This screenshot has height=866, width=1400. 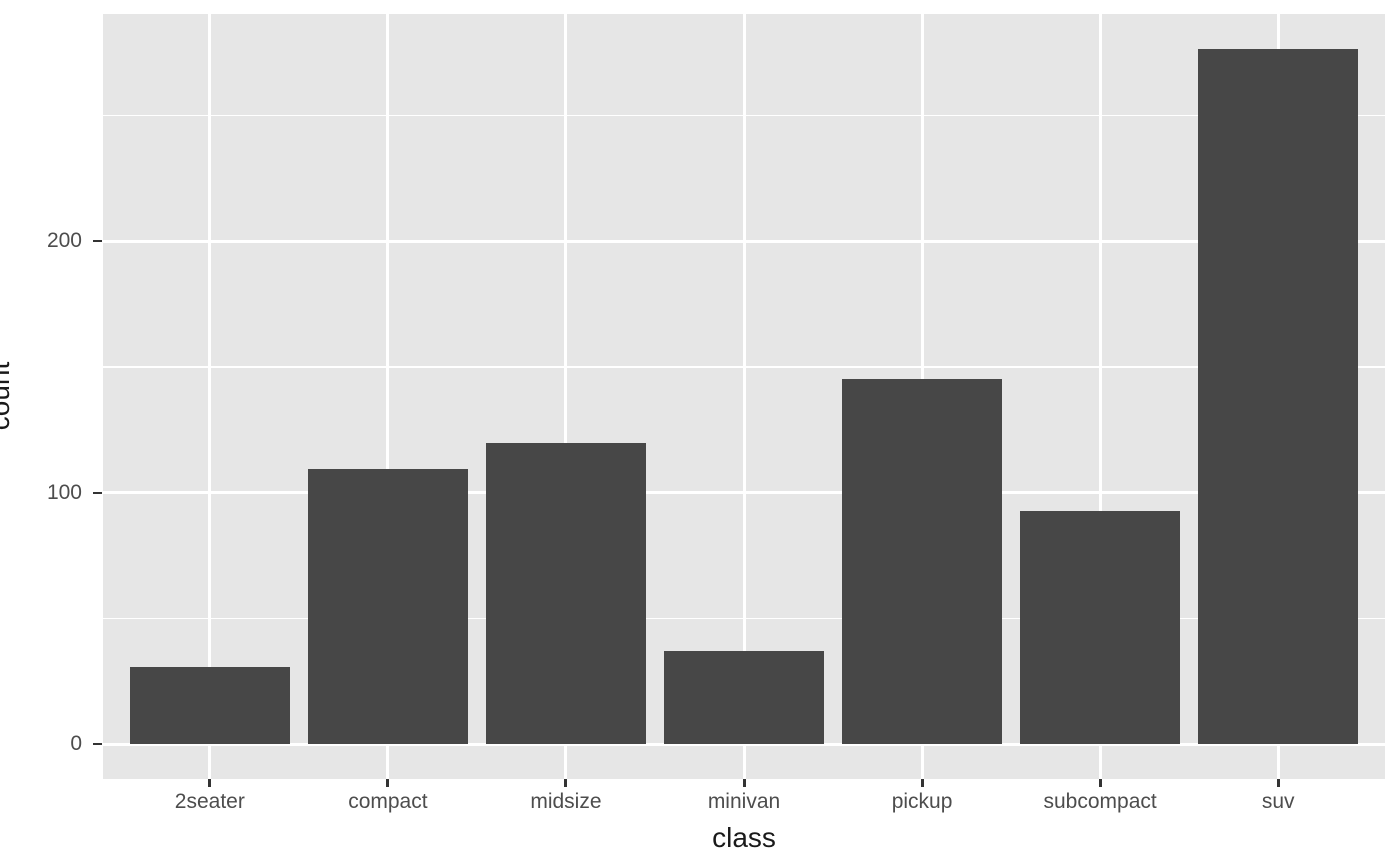 I want to click on x-tick-mark-suv, so click(x=1278, y=783).